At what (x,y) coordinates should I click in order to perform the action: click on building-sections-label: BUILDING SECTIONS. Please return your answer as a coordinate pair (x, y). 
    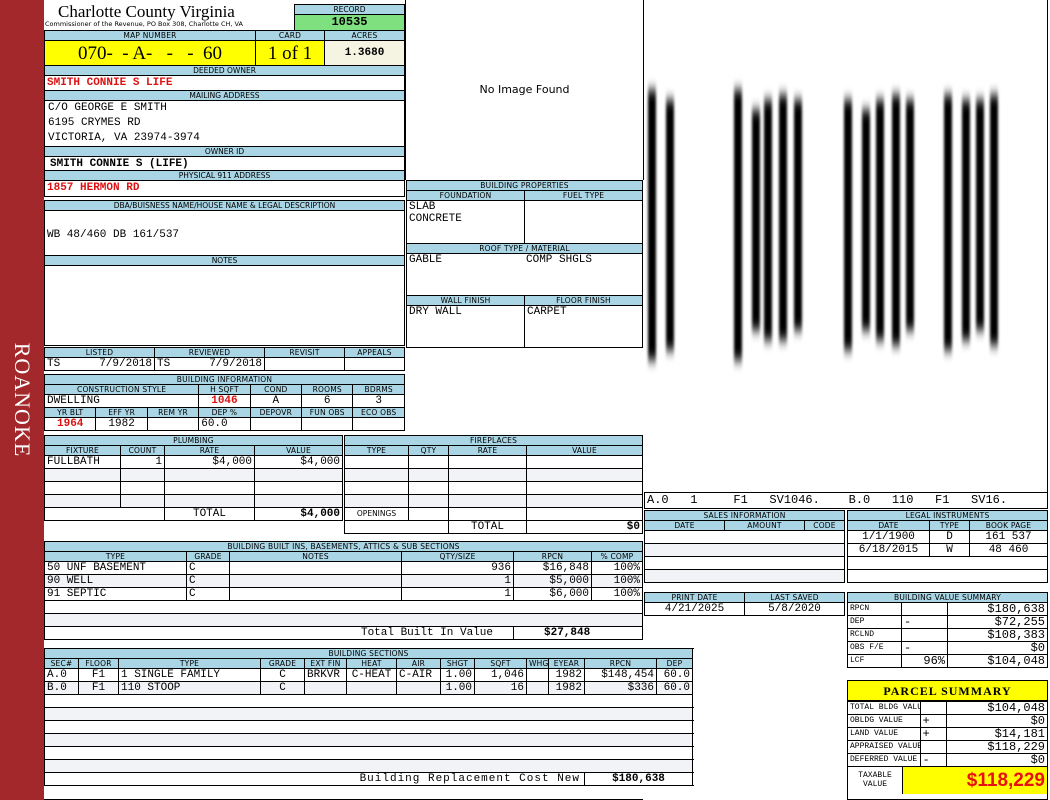
    Looking at the image, I should click on (368, 653).